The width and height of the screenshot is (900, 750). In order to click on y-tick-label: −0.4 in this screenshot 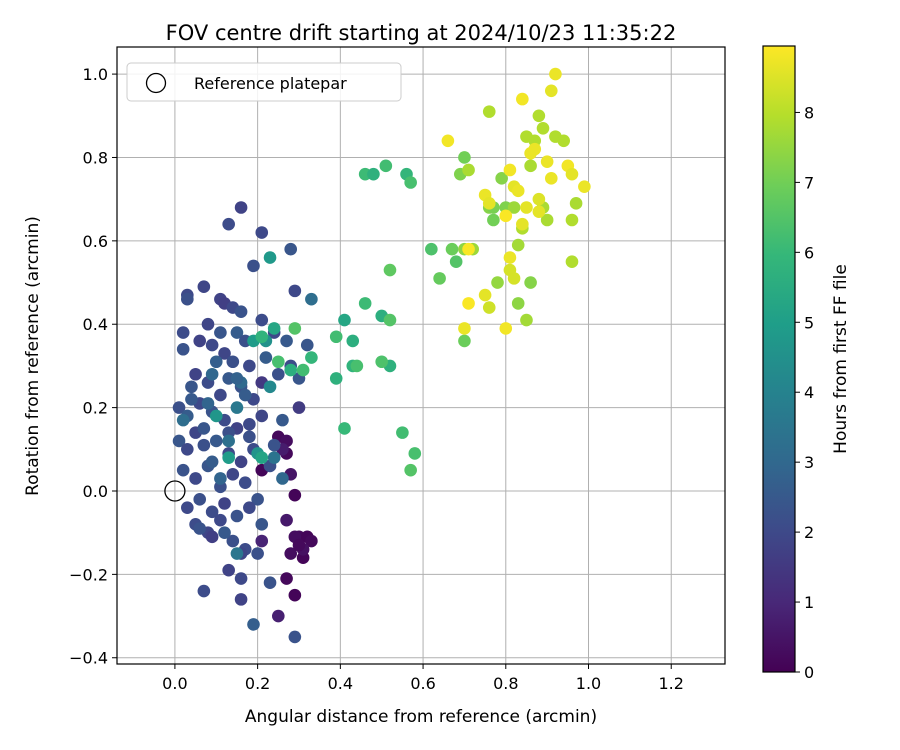, I will do `click(88, 658)`.